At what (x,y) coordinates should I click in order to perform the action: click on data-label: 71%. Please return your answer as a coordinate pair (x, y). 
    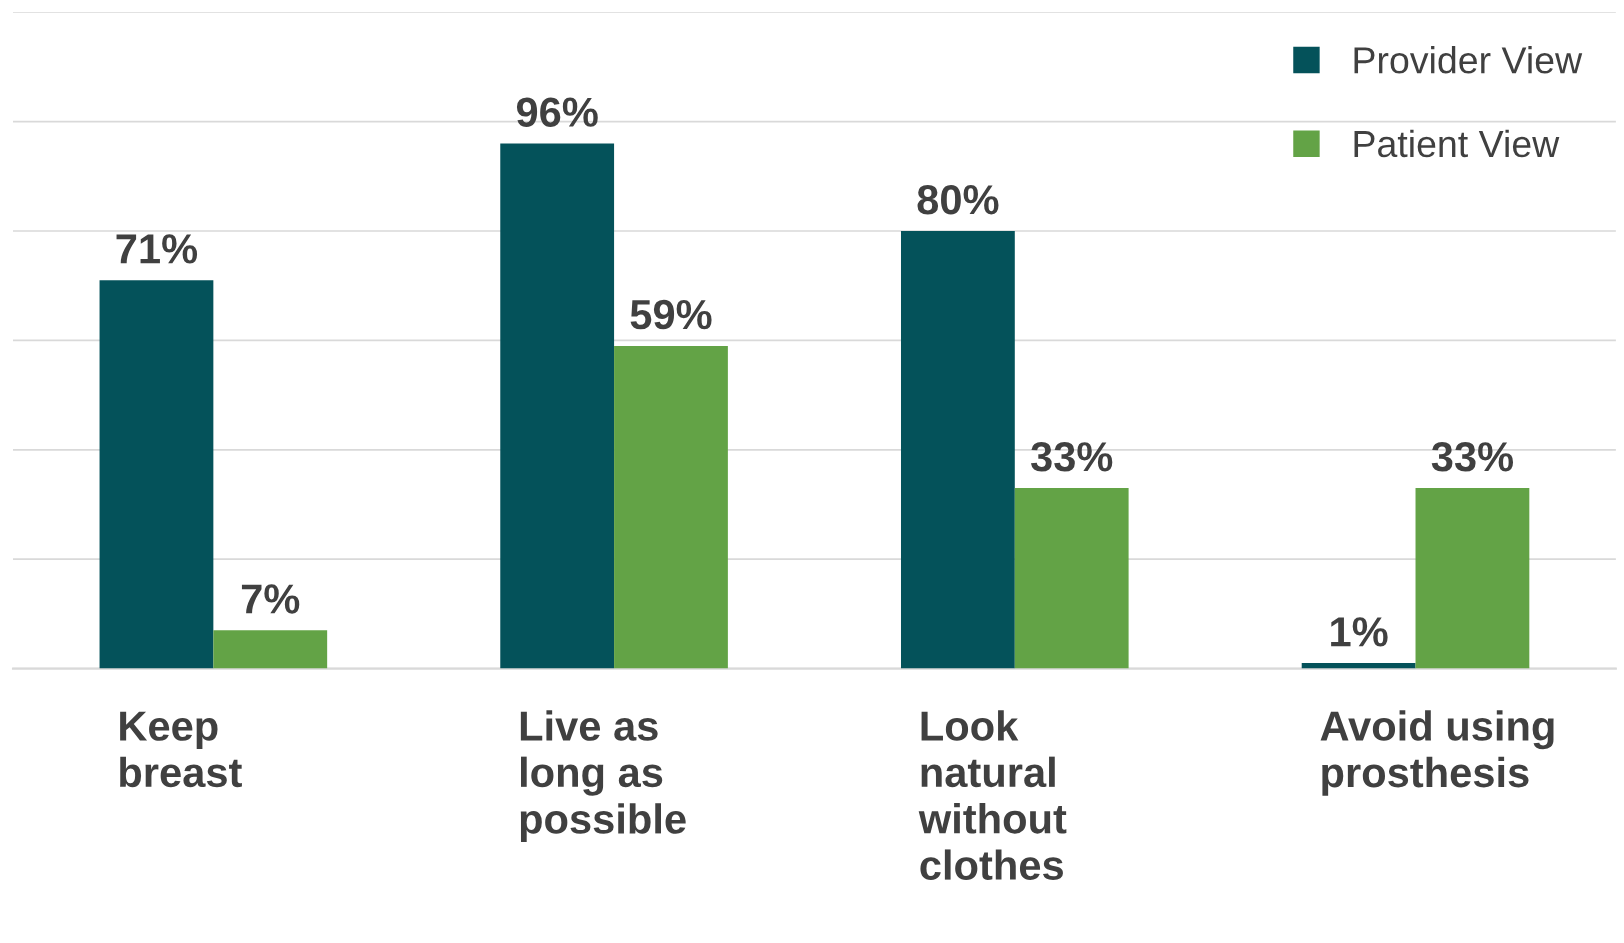
    Looking at the image, I should click on (157, 249).